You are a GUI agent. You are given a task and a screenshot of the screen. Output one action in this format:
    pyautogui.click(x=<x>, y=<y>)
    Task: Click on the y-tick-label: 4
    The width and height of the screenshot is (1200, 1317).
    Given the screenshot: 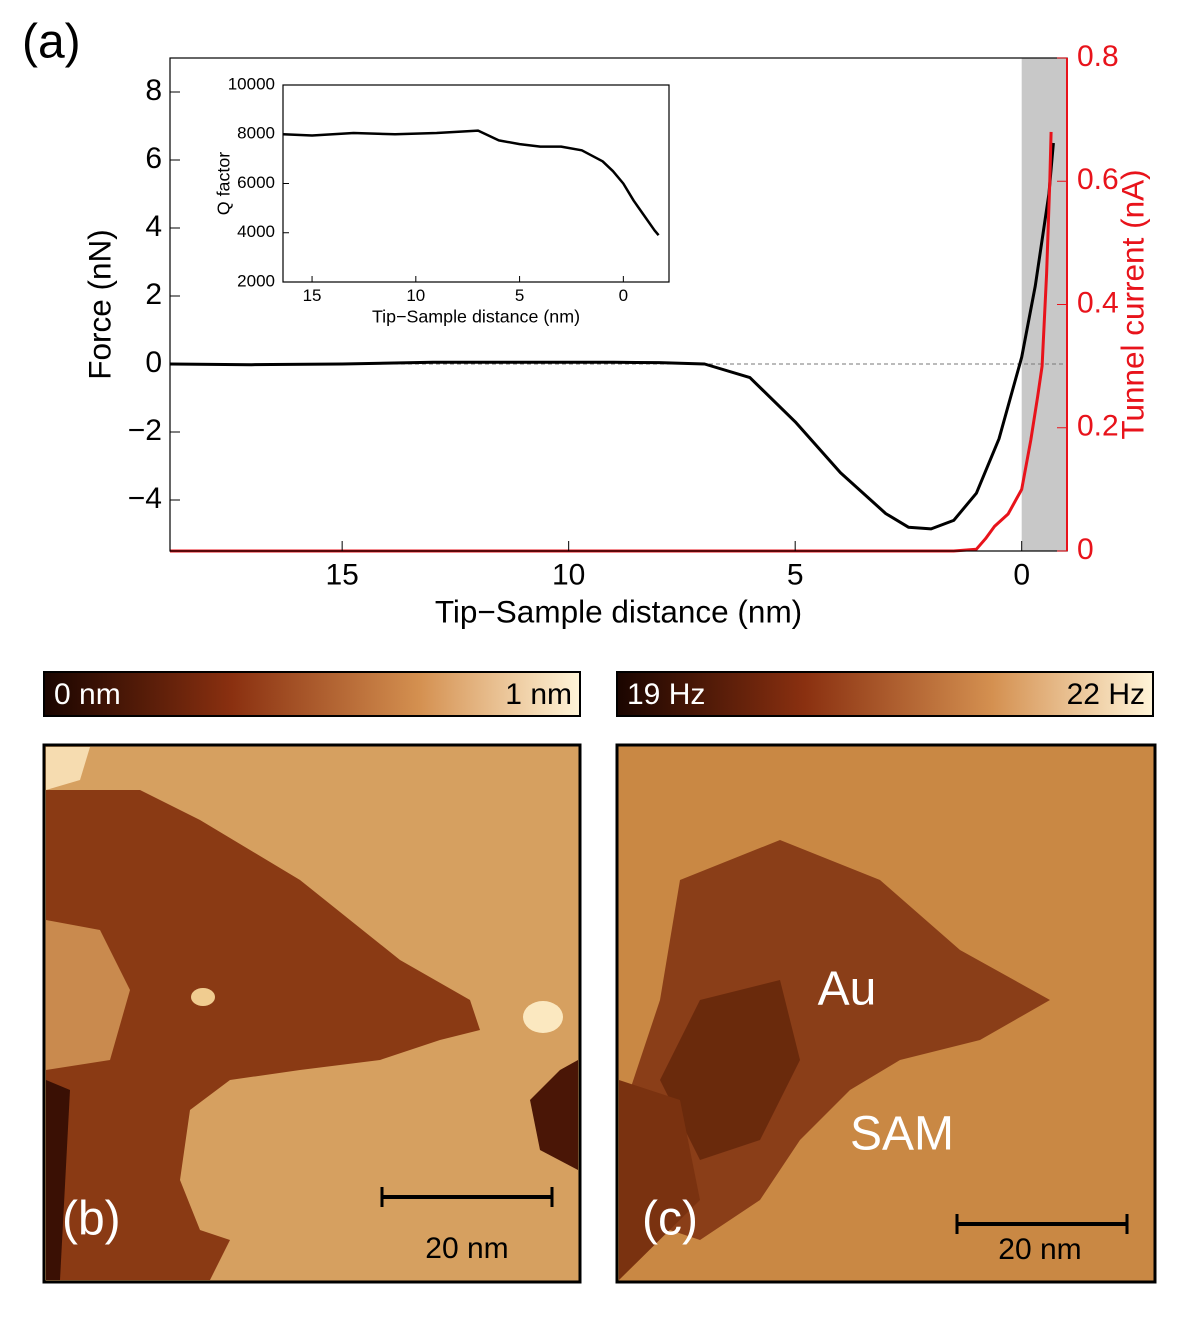 What is the action you would take?
    pyautogui.click(x=153, y=226)
    